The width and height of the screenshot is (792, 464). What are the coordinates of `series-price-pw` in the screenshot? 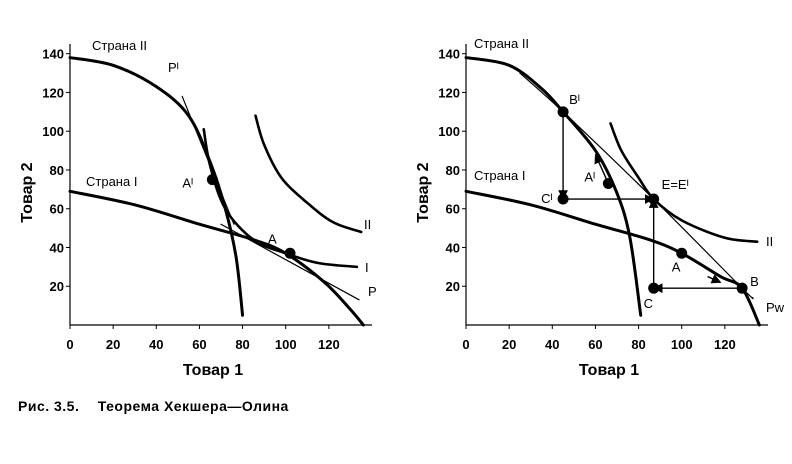 It's located at (636, 186).